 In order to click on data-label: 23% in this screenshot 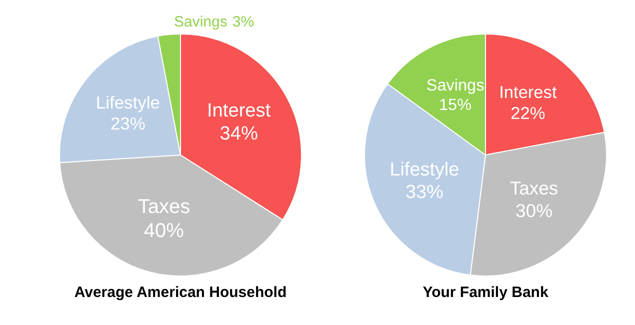, I will do `click(128, 123)`.